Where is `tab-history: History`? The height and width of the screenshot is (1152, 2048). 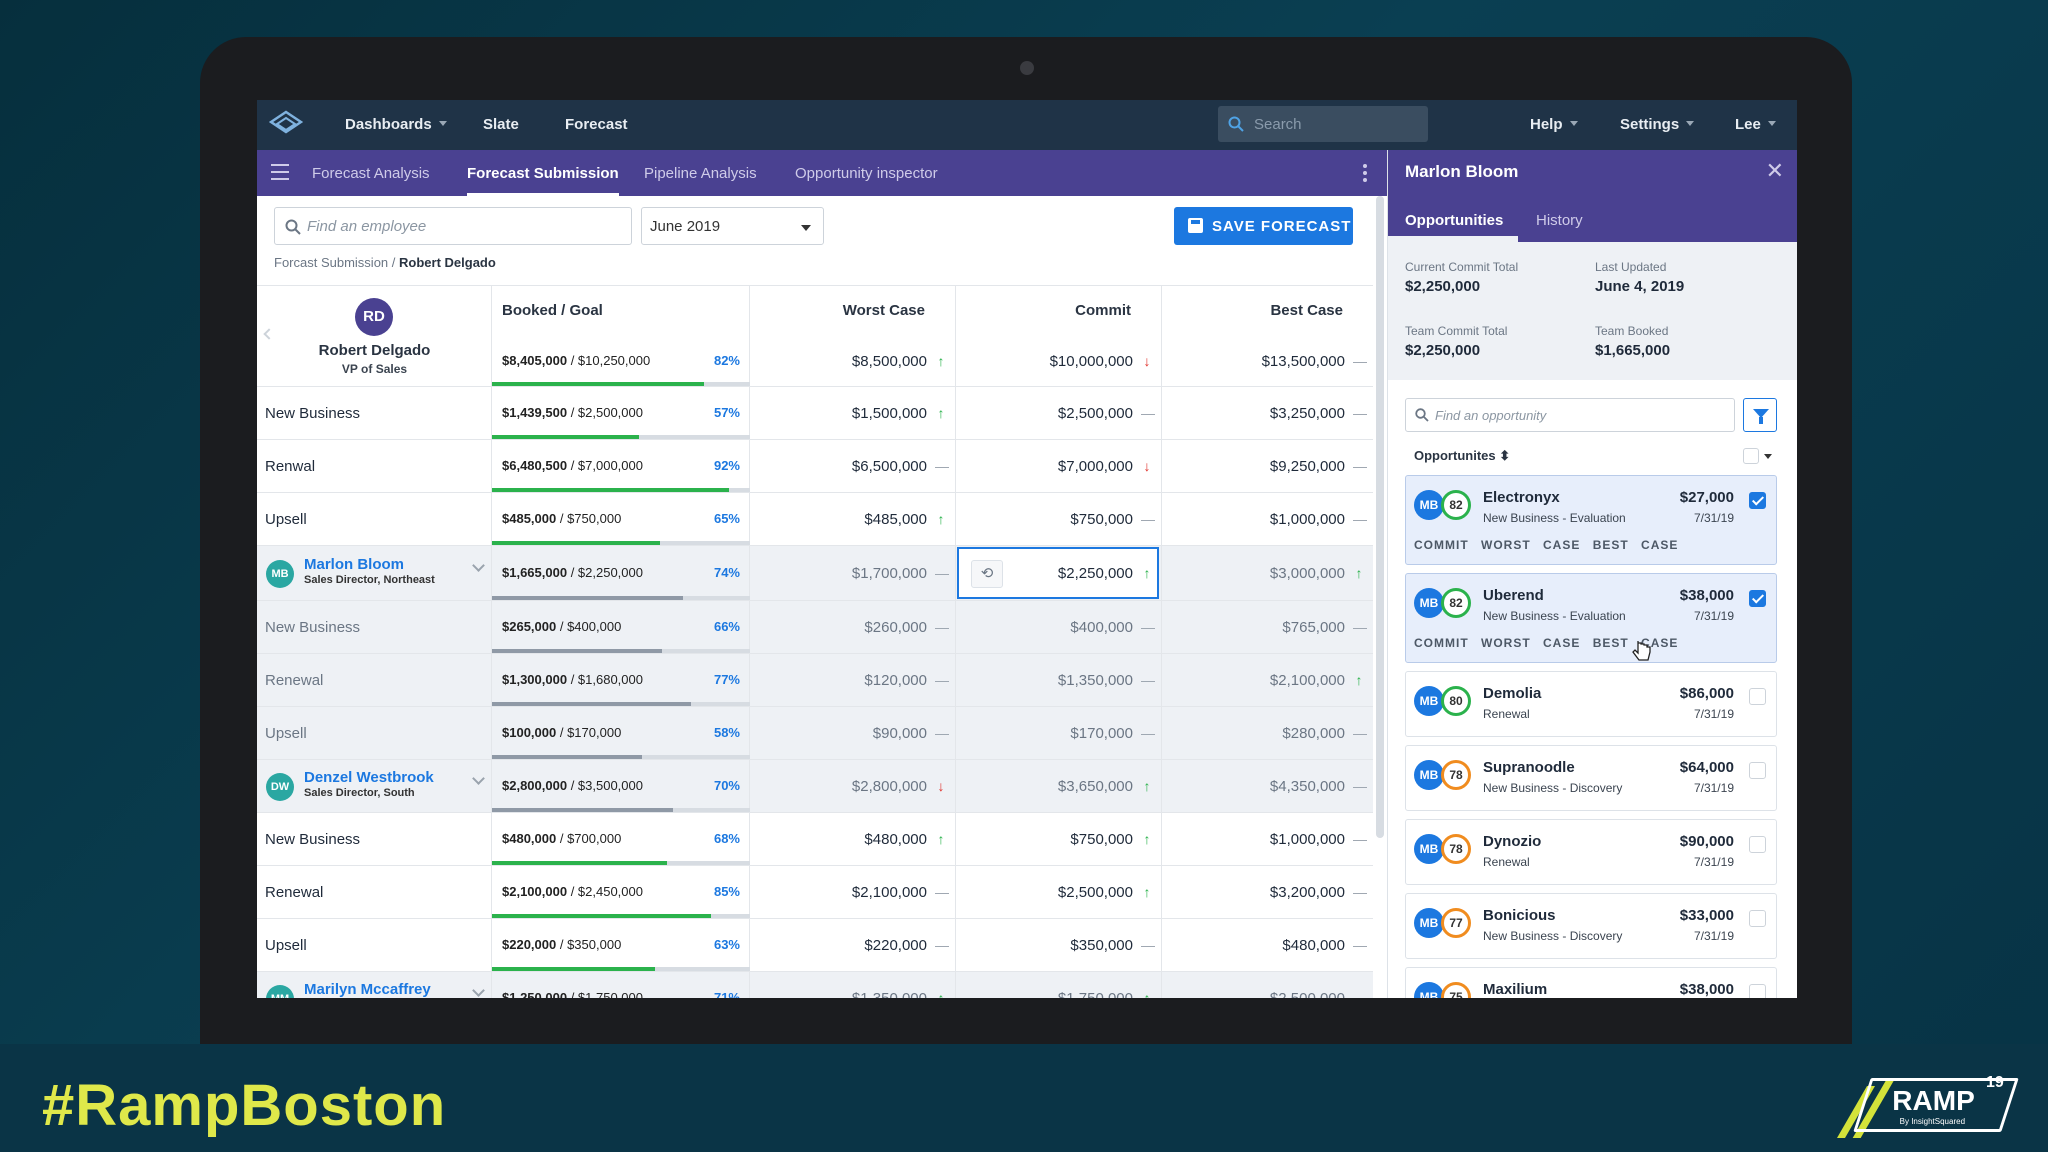 tab-history: History is located at coordinates (1559, 220).